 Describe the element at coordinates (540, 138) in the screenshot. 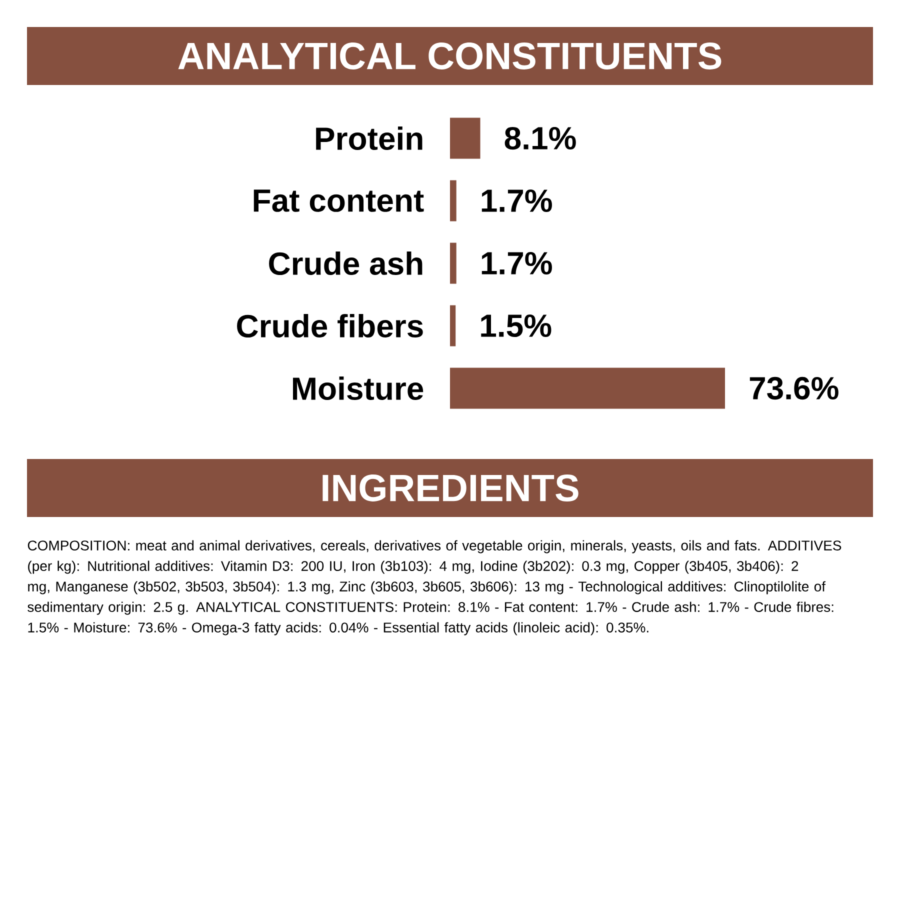

I see `data-label: 8.1%` at that location.